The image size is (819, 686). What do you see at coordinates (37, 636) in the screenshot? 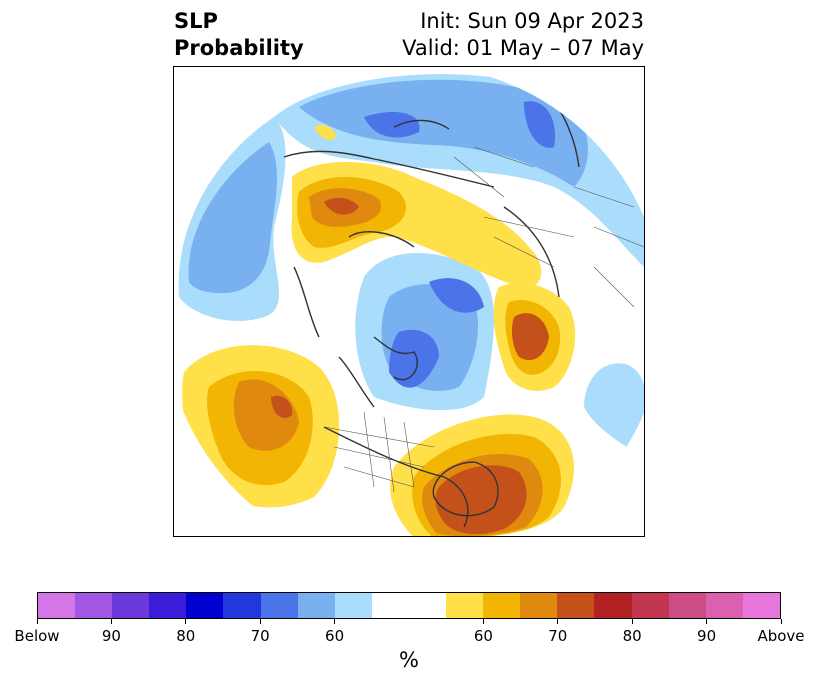
I see `colorbar-tick-label: Below` at bounding box center [37, 636].